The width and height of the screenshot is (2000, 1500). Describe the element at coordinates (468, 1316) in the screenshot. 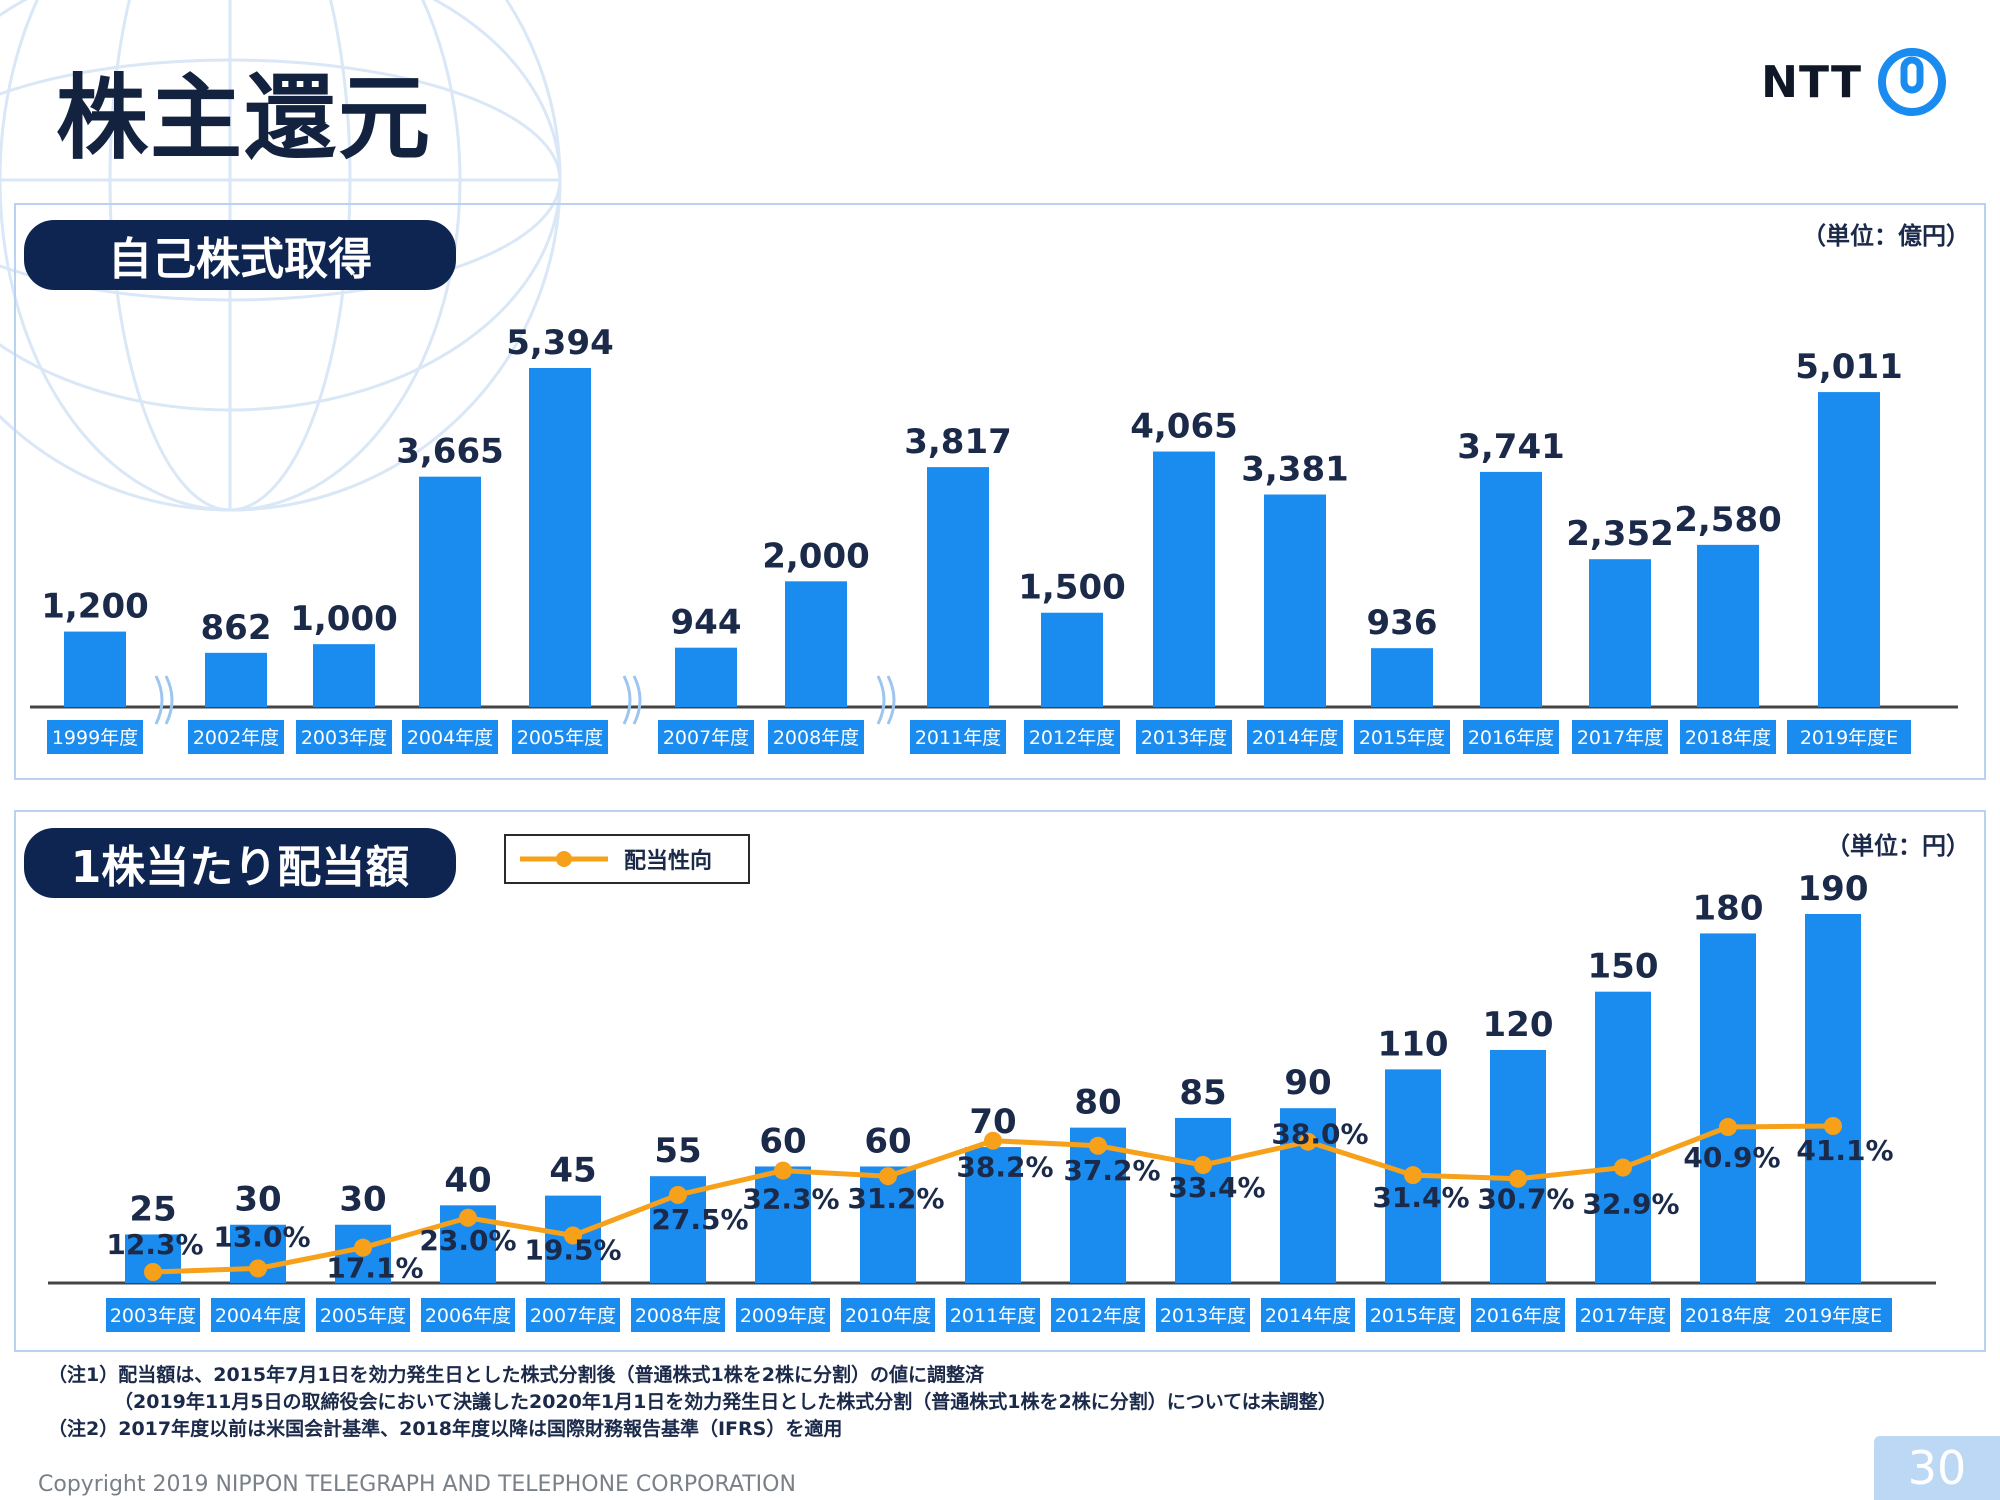

I see `tick-label: 2006年度` at that location.